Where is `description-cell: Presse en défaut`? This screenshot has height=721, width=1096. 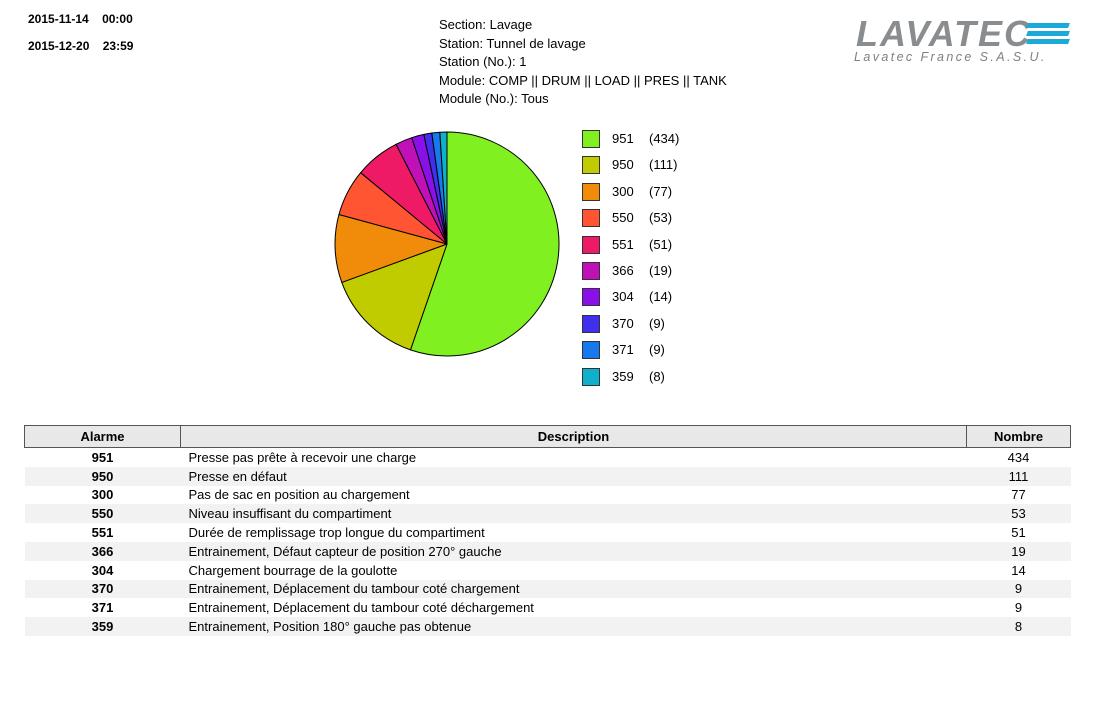
description-cell: Presse en défaut is located at coordinates (573, 476).